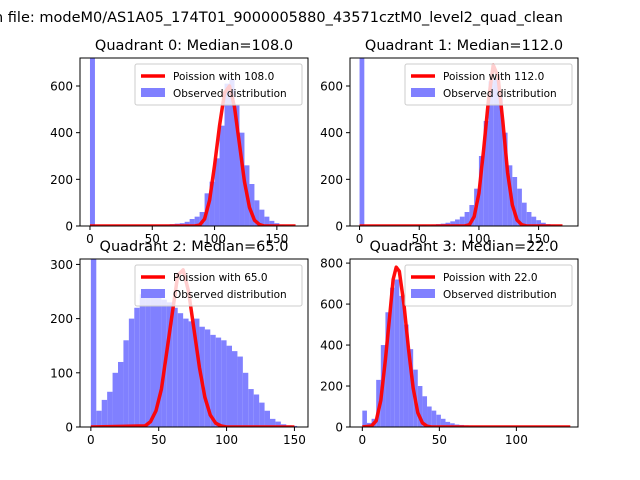 Image resolution: width=640 pixels, height=480 pixels. What do you see at coordinates (223, 77) in the screenshot?
I see `legend-label-poisson: Poission with 108.0` at bounding box center [223, 77].